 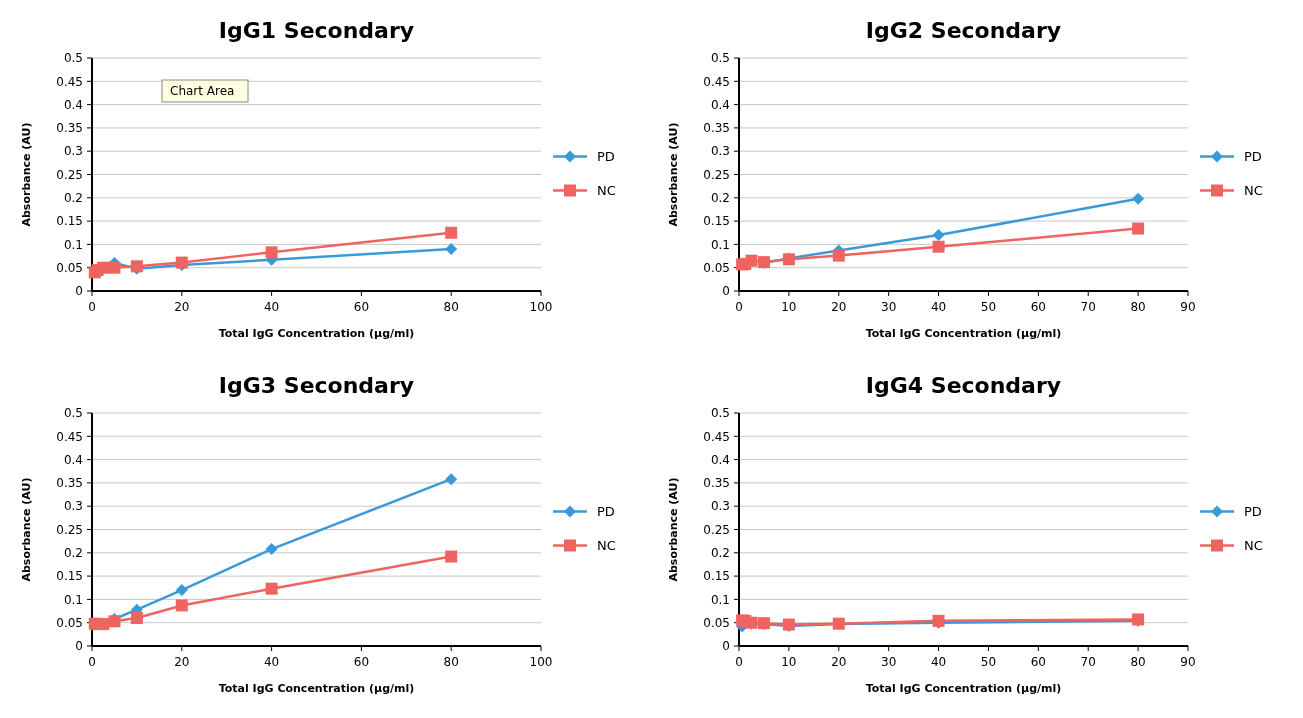 I want to click on chart-title: IgG4 Secondary, so click(x=963, y=385).